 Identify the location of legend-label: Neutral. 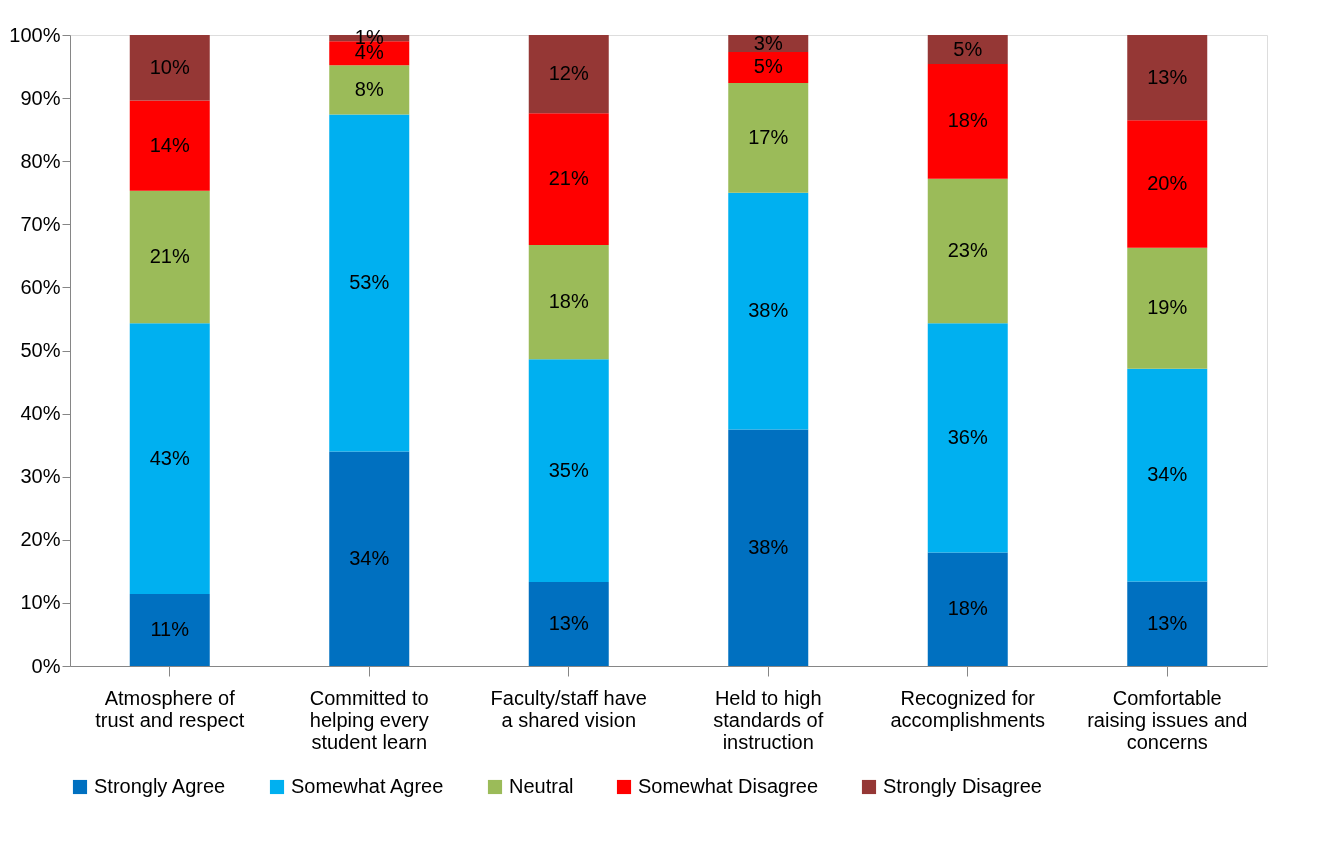
(541, 786).